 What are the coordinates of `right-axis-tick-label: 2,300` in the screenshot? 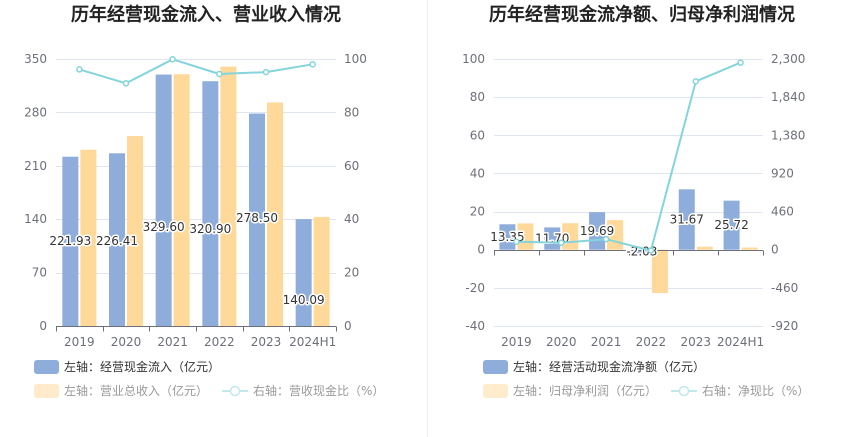 It's located at (788, 59).